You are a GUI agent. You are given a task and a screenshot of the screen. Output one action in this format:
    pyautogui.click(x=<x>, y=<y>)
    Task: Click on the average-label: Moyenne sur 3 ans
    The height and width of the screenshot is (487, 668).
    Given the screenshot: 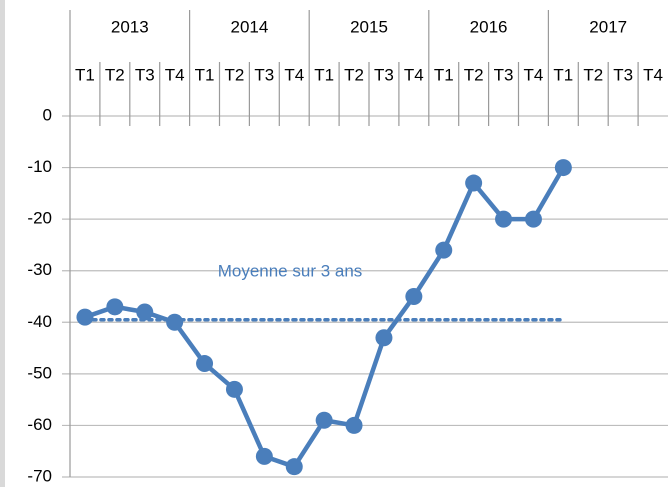 What is the action you would take?
    pyautogui.click(x=290, y=270)
    